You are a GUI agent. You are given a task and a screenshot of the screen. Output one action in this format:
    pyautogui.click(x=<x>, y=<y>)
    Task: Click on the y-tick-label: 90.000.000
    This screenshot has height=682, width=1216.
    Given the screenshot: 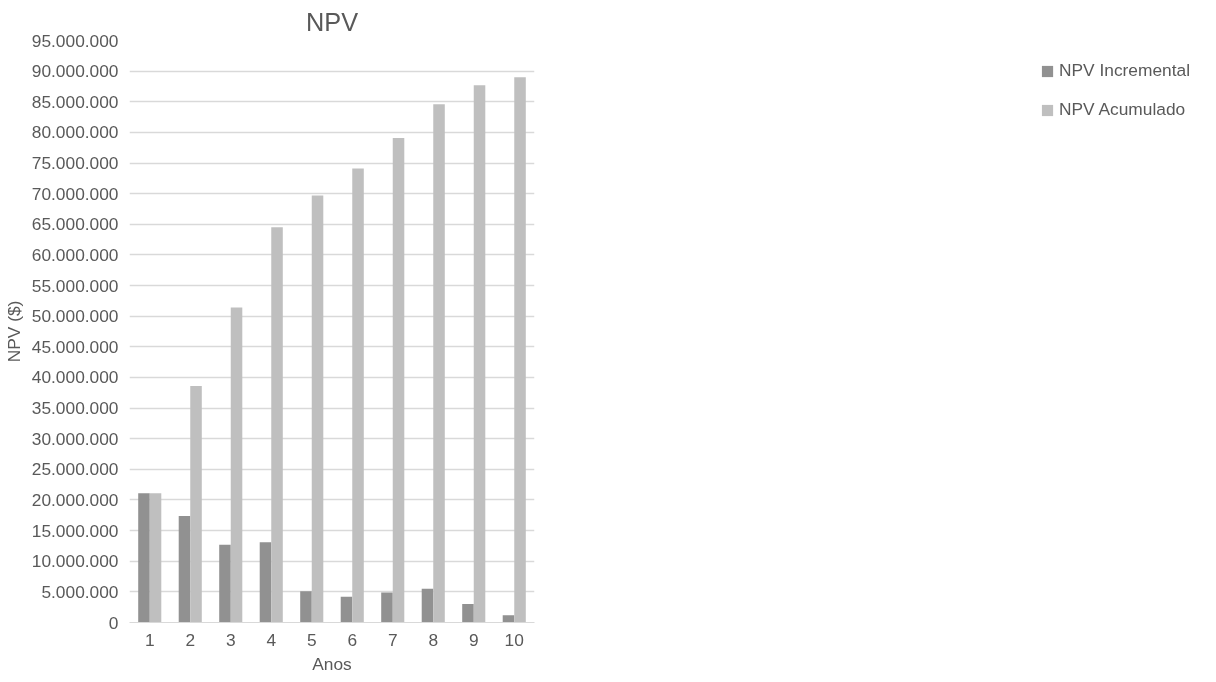 What is the action you would take?
    pyautogui.click(x=75, y=71)
    